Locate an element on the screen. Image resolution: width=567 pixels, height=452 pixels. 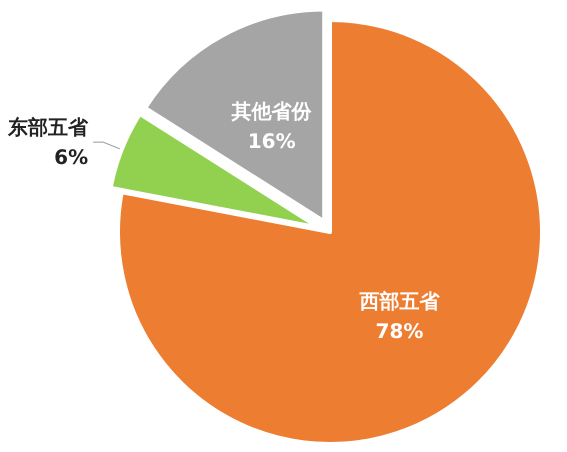
data-label: 6% is located at coordinates (71, 157).